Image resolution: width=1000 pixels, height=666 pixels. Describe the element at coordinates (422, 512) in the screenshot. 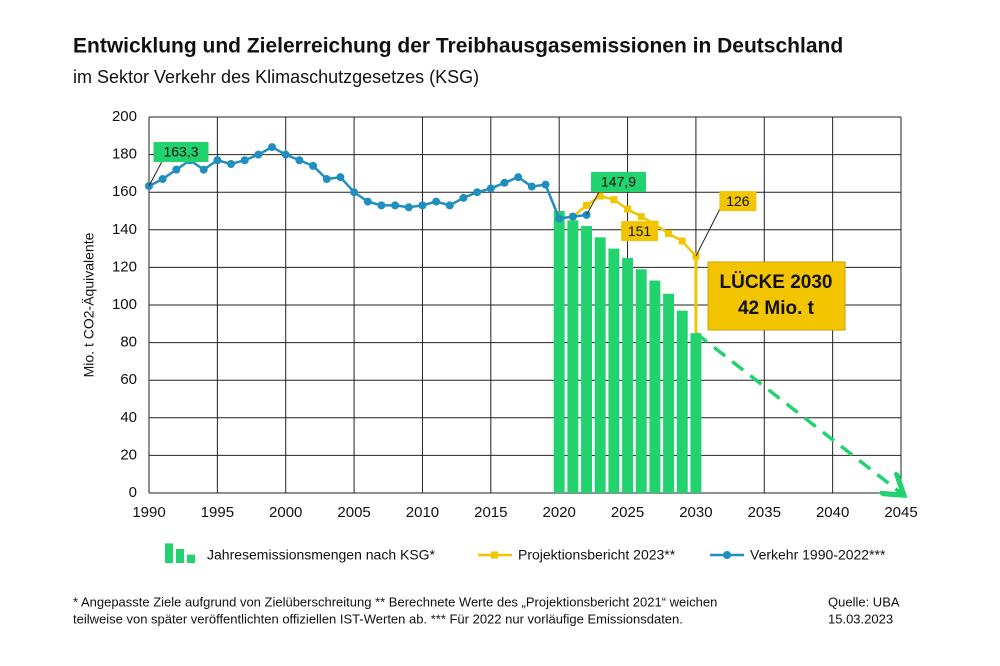

I see `x-tick-label: 2010` at that location.